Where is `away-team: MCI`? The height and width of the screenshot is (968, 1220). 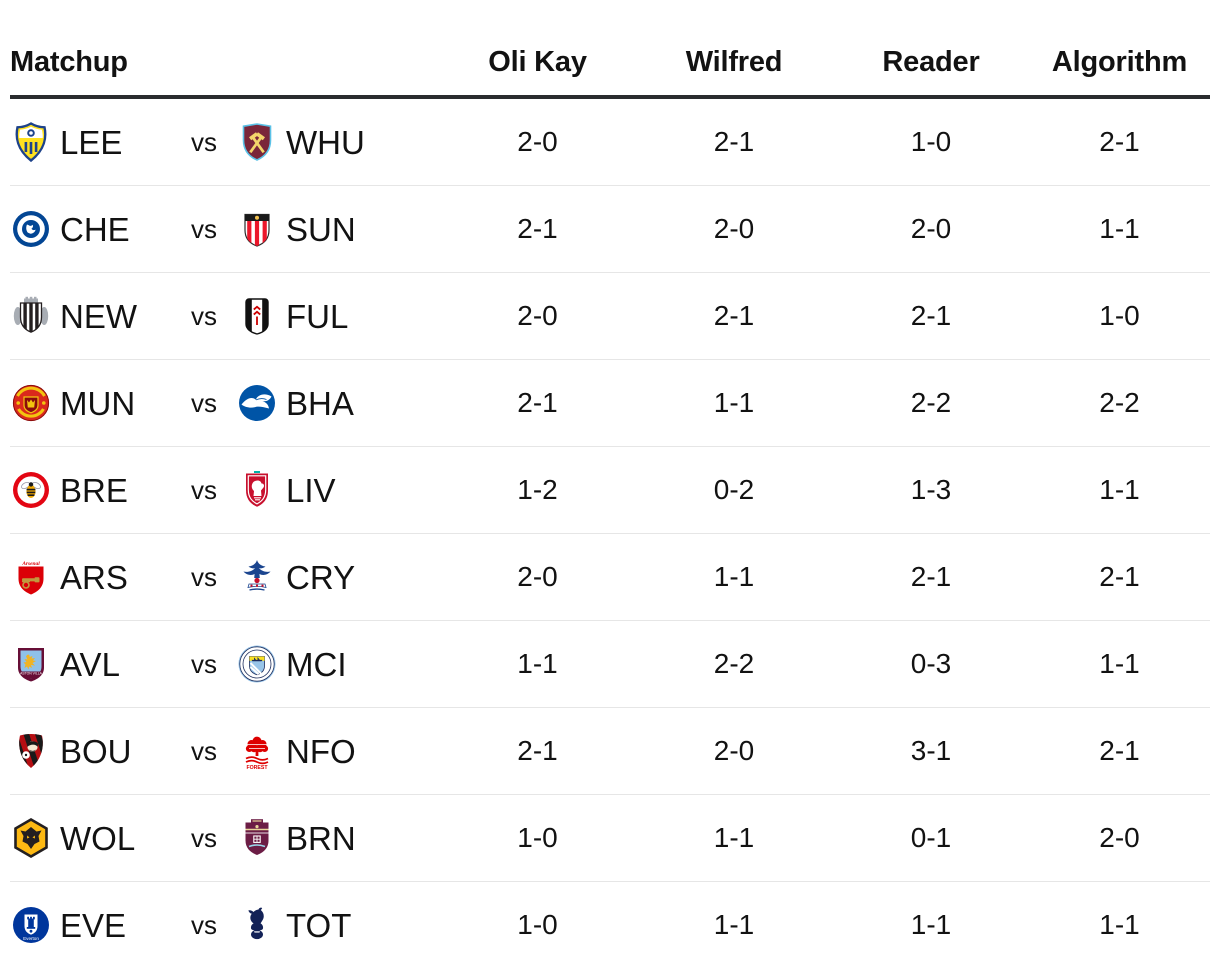 away-team: MCI is located at coordinates (292, 664).